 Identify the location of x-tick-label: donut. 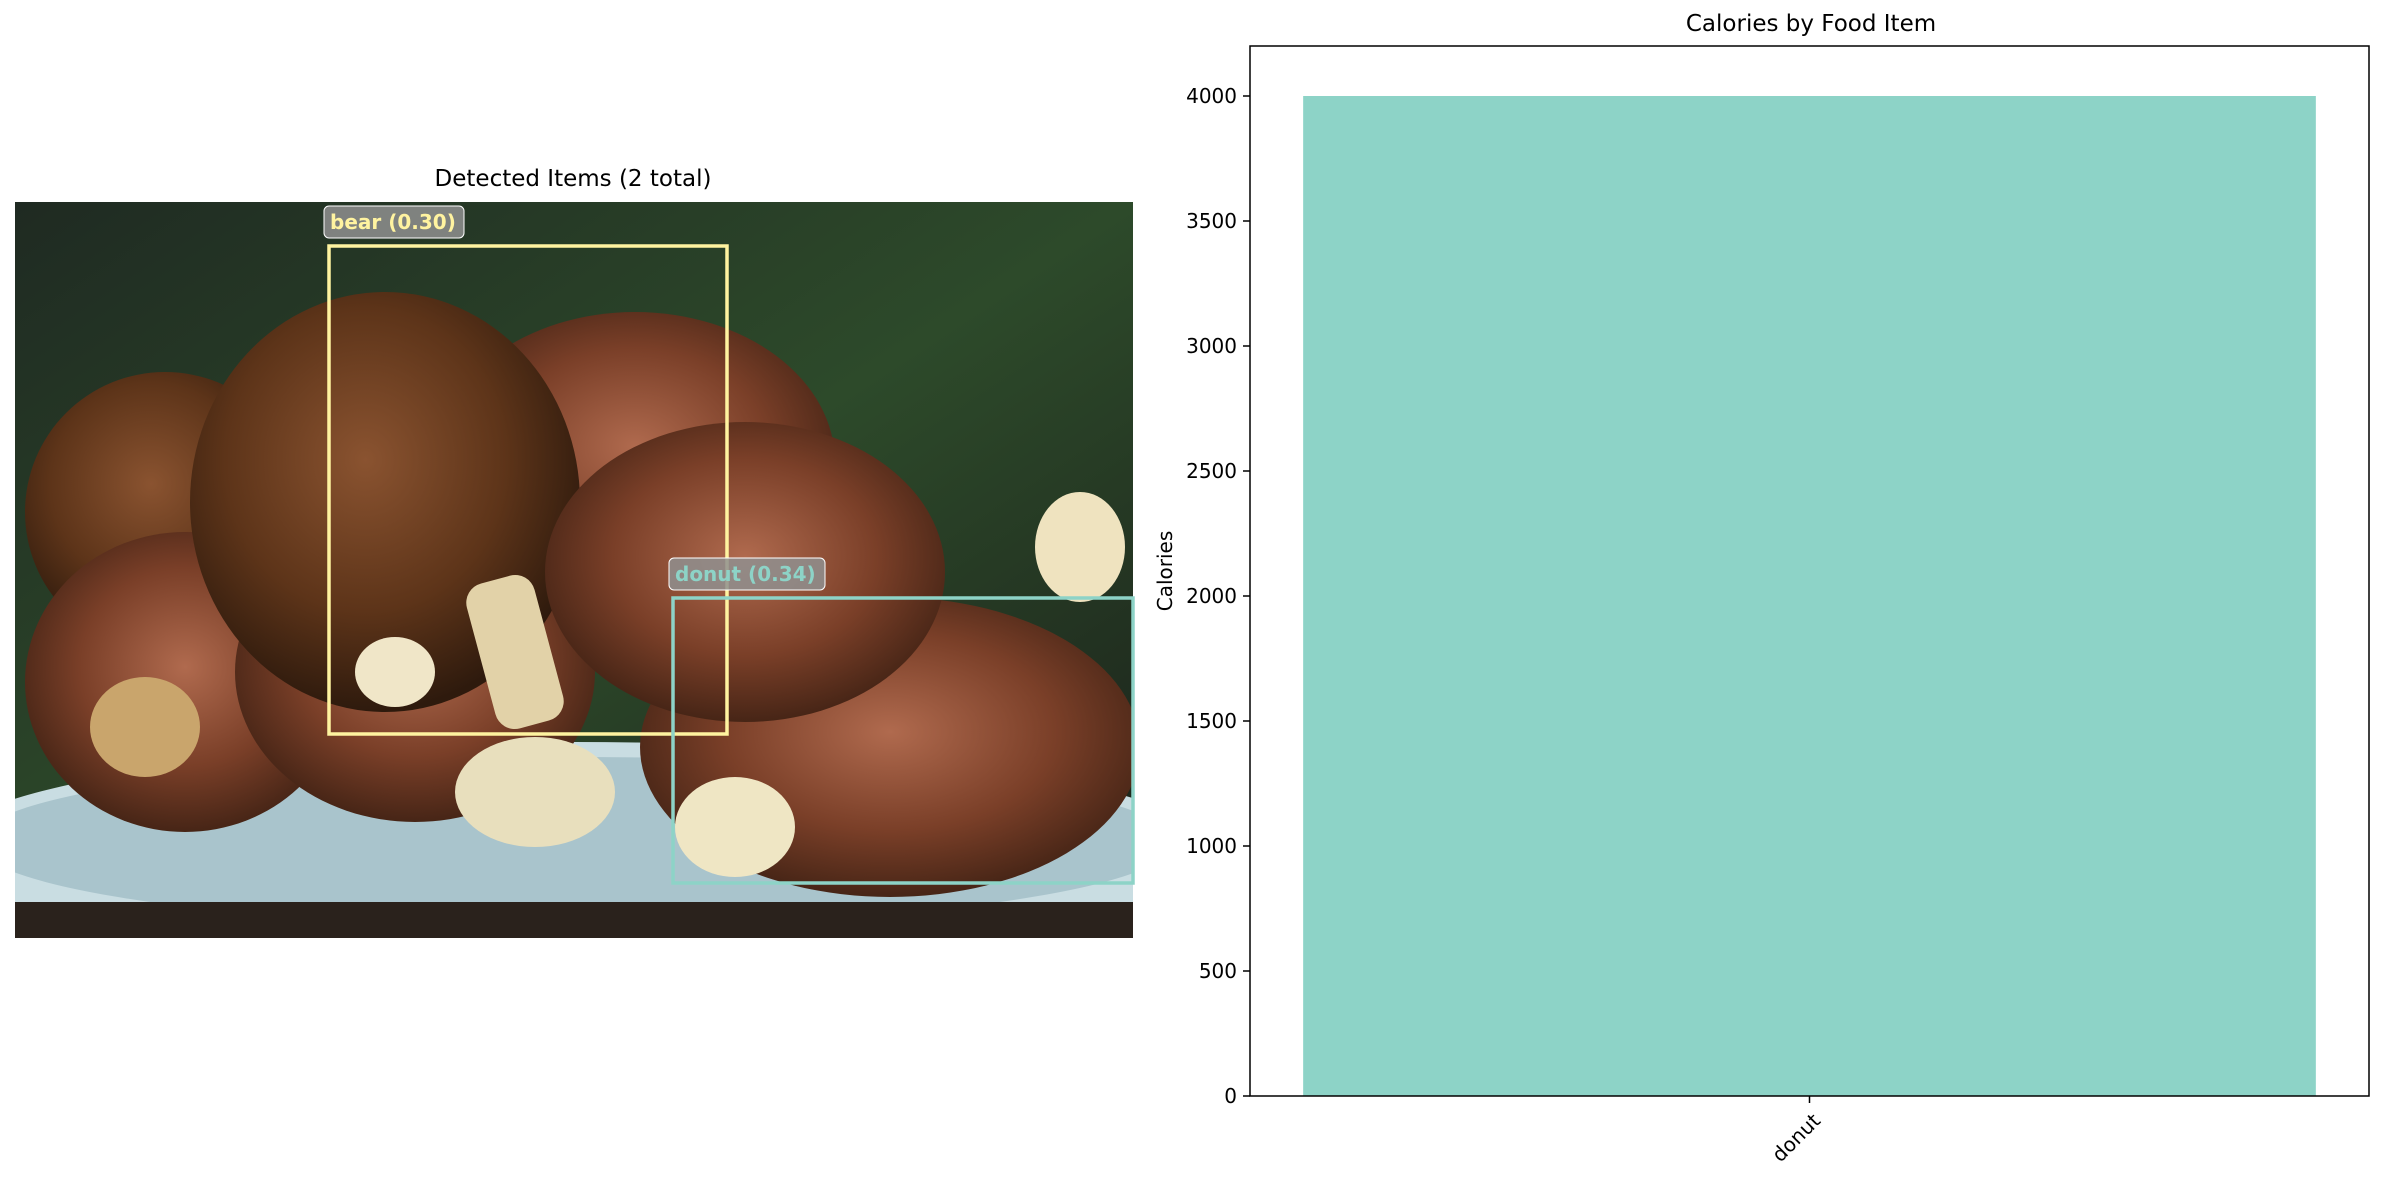
(1796, 1137).